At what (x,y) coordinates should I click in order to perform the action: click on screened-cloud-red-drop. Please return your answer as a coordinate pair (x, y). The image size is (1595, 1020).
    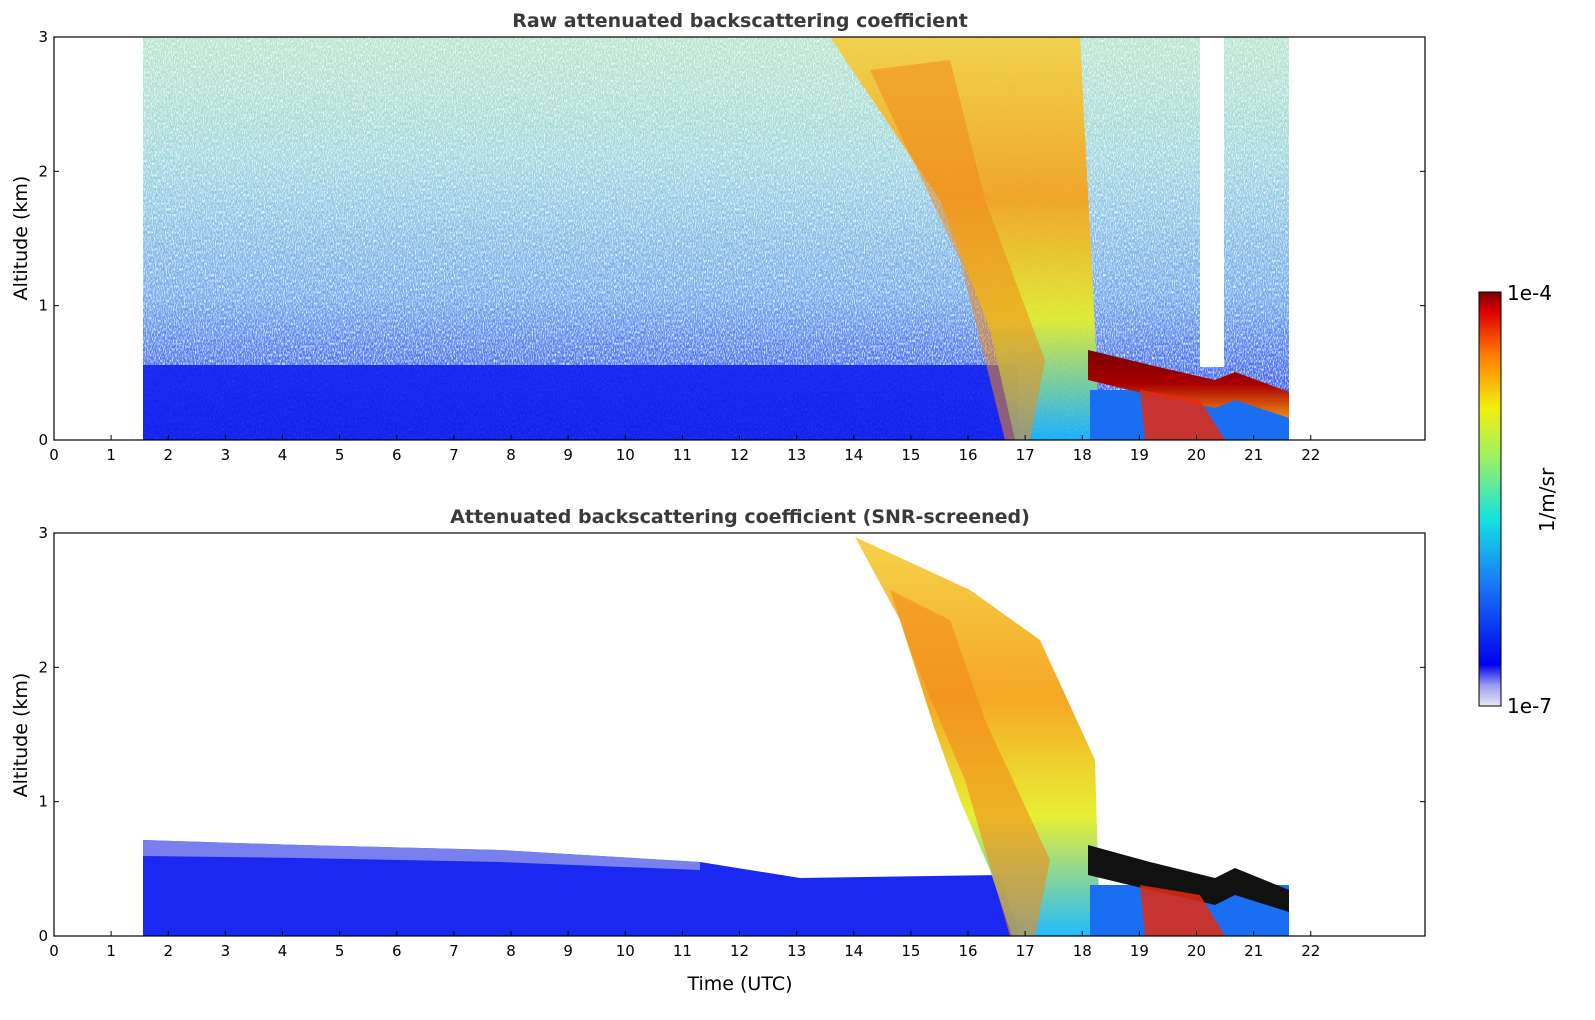
    Looking at the image, I should click on (1182, 910).